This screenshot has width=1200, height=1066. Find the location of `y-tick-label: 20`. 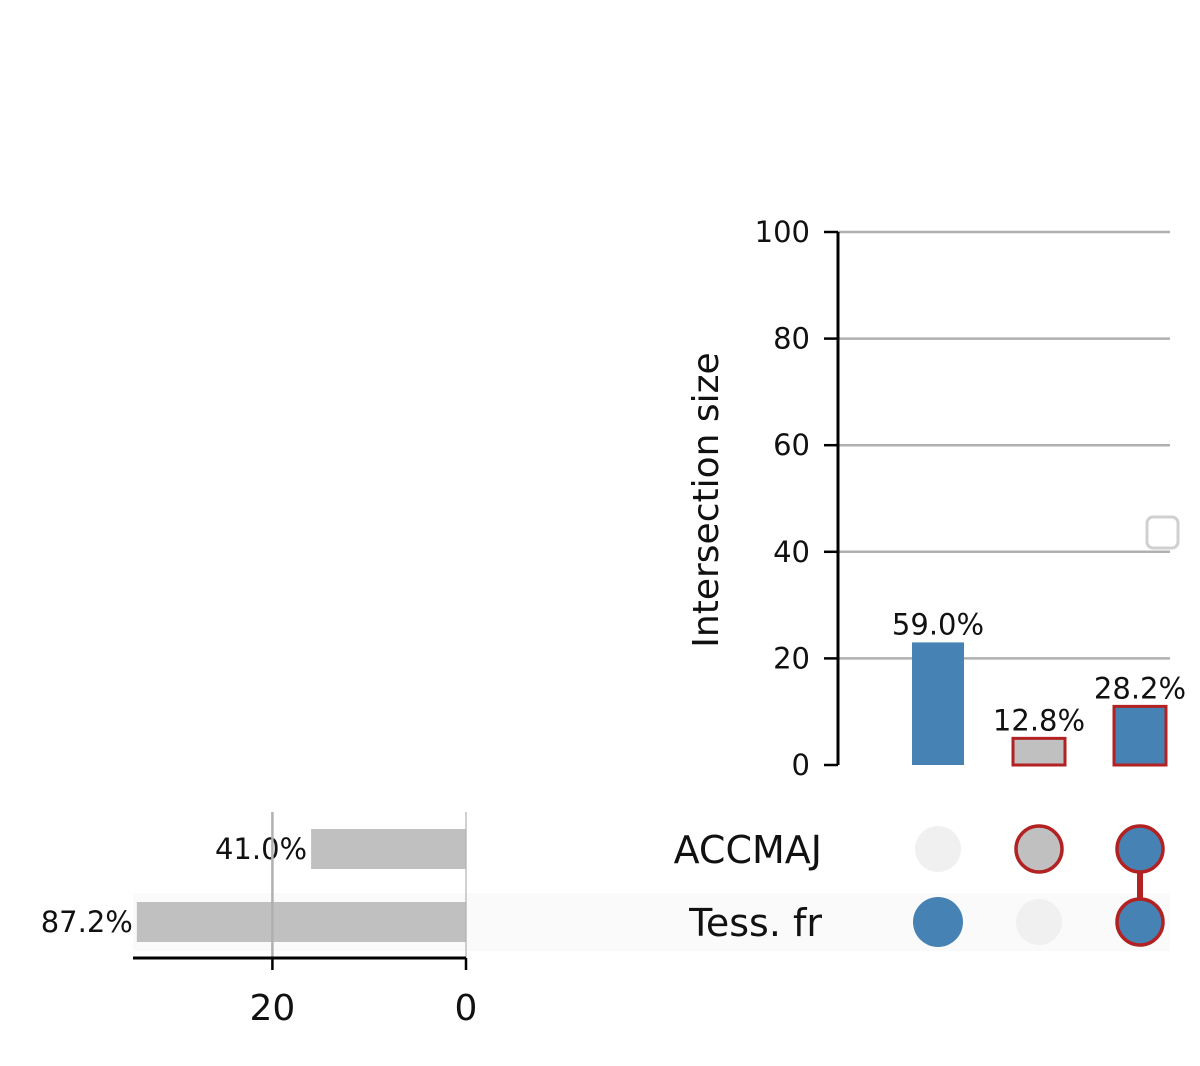

y-tick-label: 20 is located at coordinates (791, 658).